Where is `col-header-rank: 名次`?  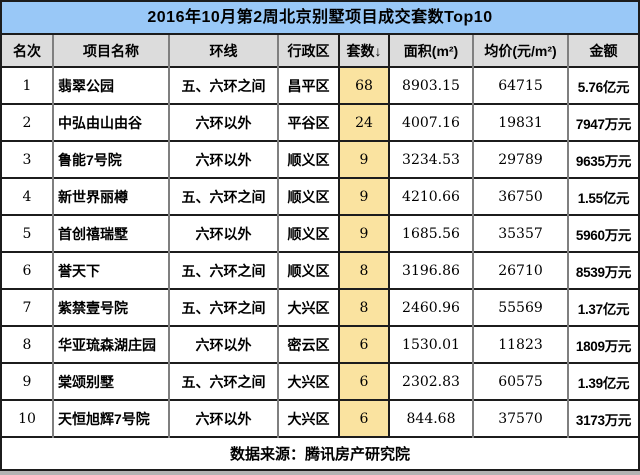
col-header-rank: 名次 is located at coordinates (27, 51).